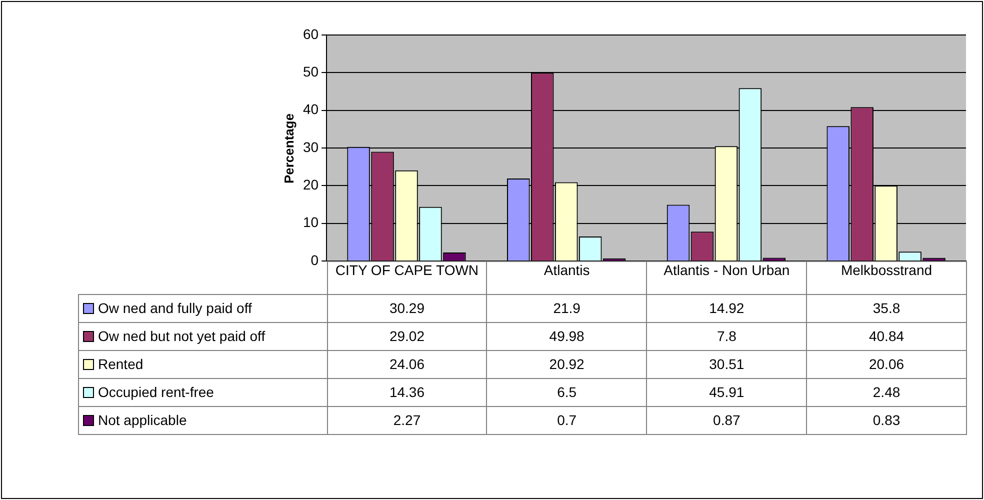 This screenshot has width=984, height=500. What do you see at coordinates (310, 146) in the screenshot?
I see `y-tick-label: 30` at bounding box center [310, 146].